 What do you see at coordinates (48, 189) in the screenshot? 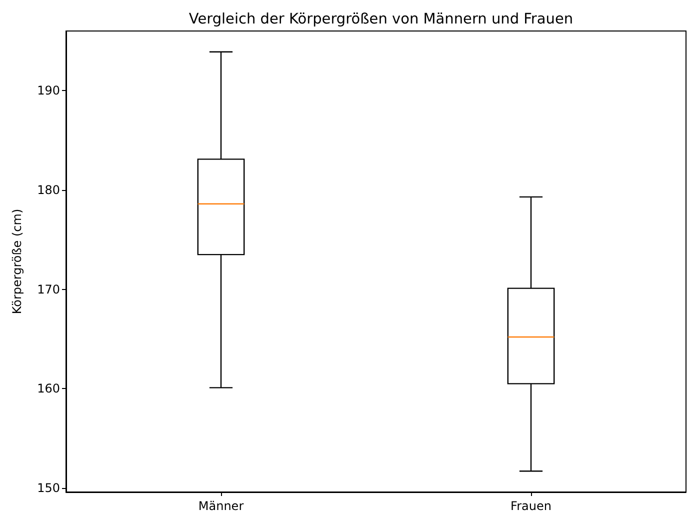
I see `y-tick-label: 180` at bounding box center [48, 189].